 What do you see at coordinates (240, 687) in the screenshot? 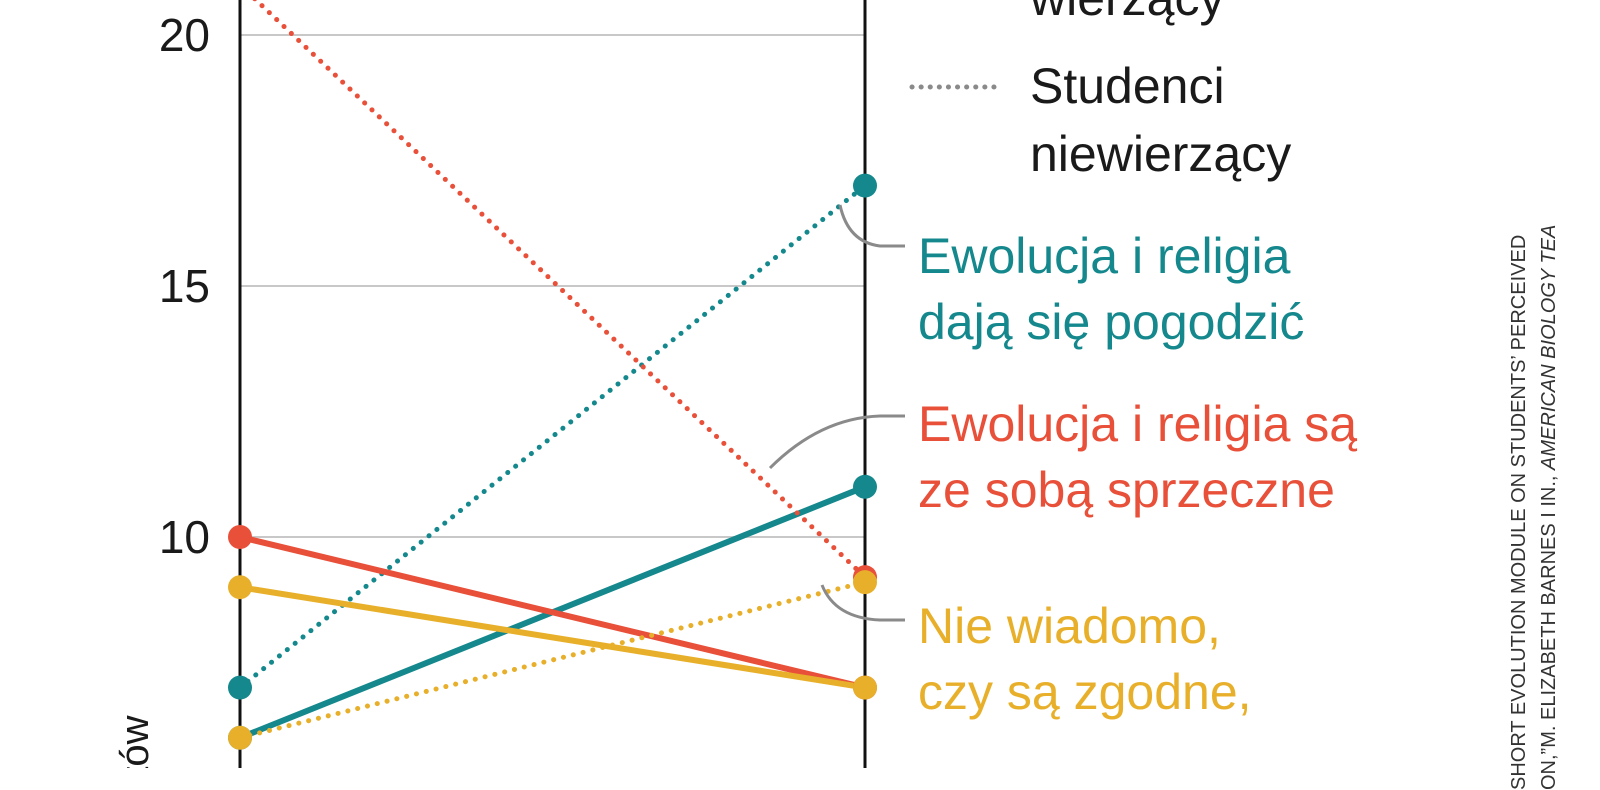
I see `point-1-start` at bounding box center [240, 687].